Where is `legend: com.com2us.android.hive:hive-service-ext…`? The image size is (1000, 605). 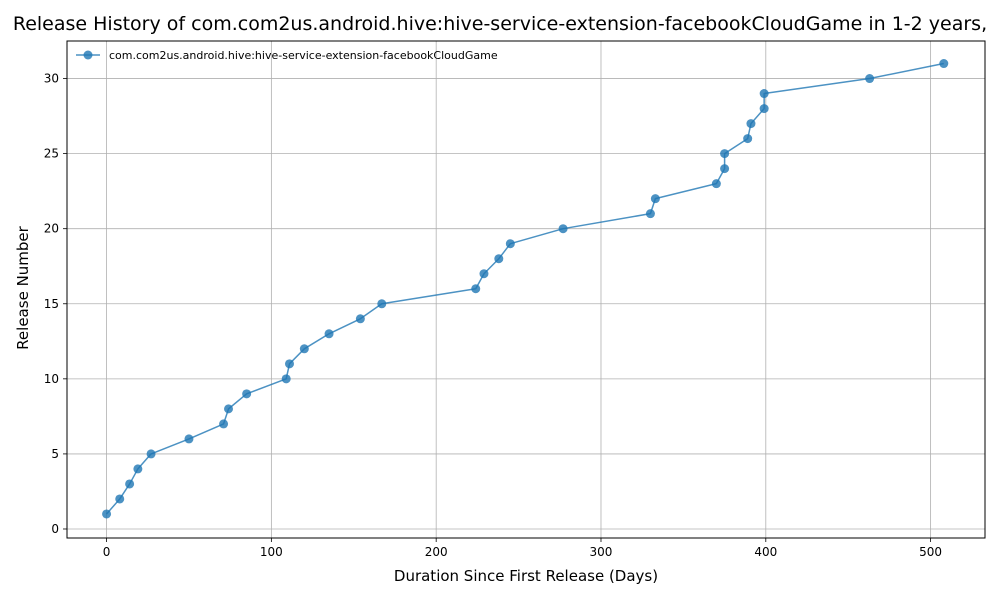 legend: com.com2us.android.hive:hive-service-ext… is located at coordinates (287, 55).